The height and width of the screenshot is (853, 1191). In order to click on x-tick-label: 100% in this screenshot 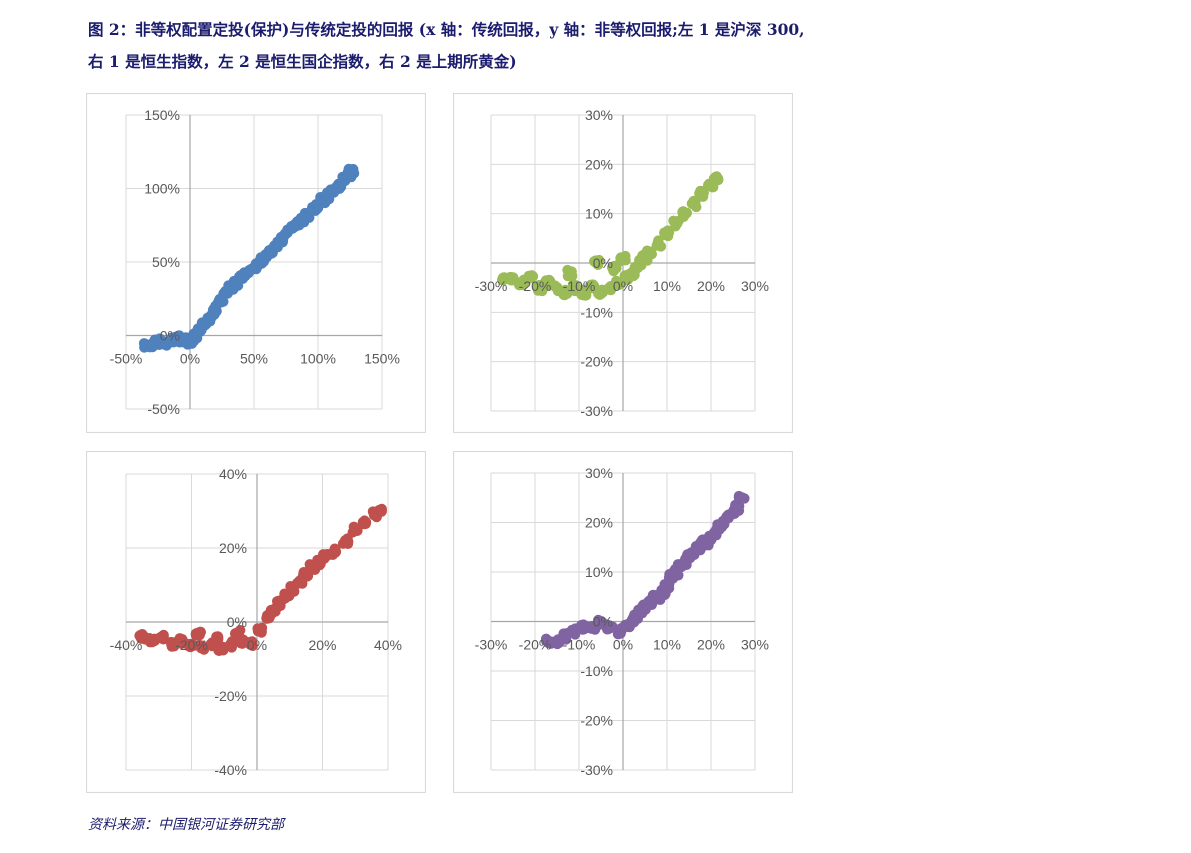, I will do `click(318, 359)`.